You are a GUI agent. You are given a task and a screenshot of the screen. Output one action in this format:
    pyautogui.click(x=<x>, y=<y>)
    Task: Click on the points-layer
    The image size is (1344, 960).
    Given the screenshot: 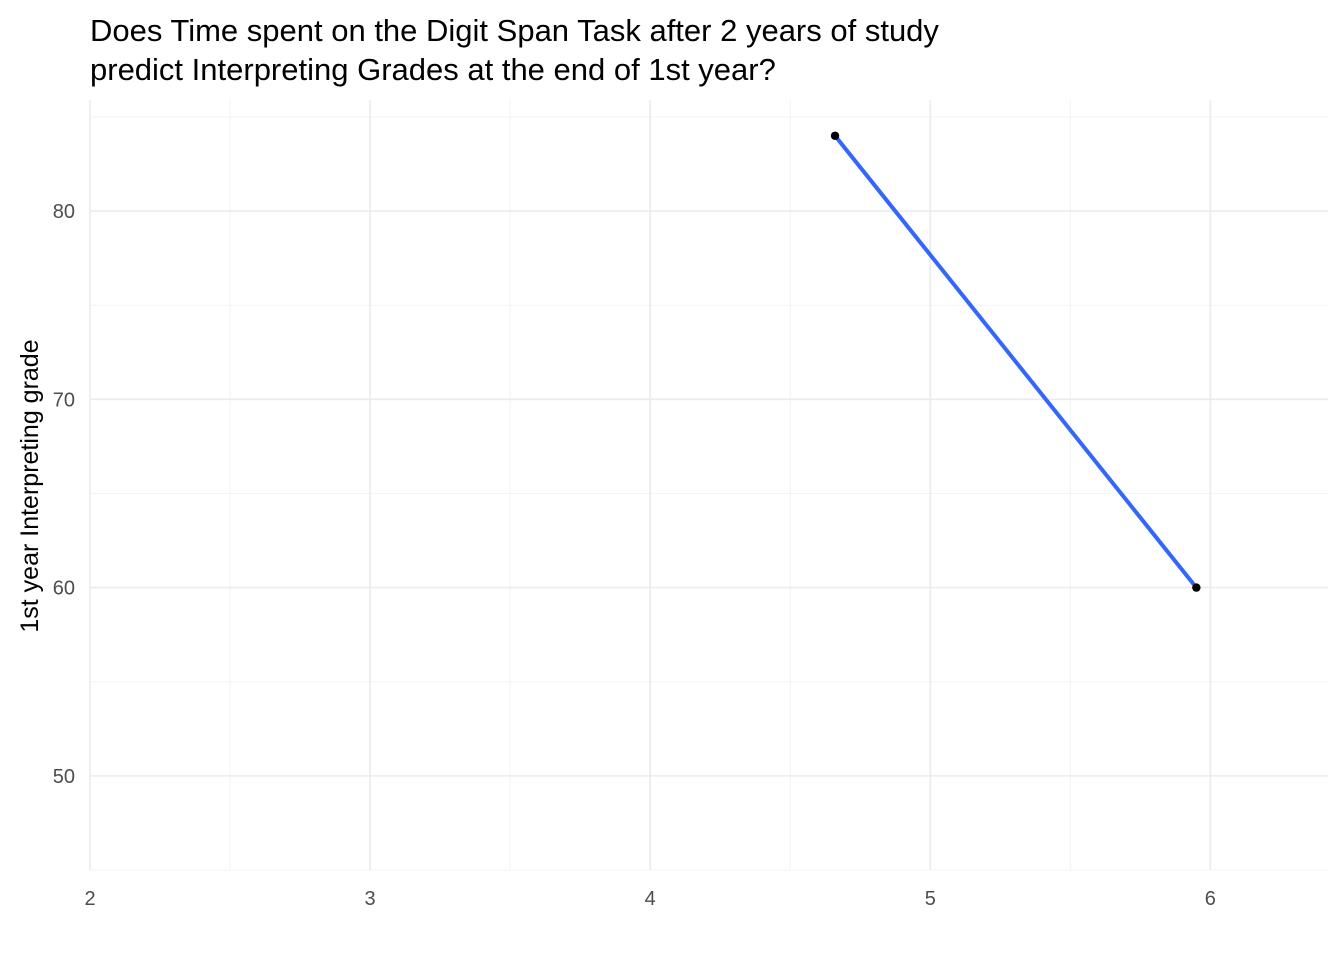 What is the action you would take?
    pyautogui.click(x=1015, y=361)
    